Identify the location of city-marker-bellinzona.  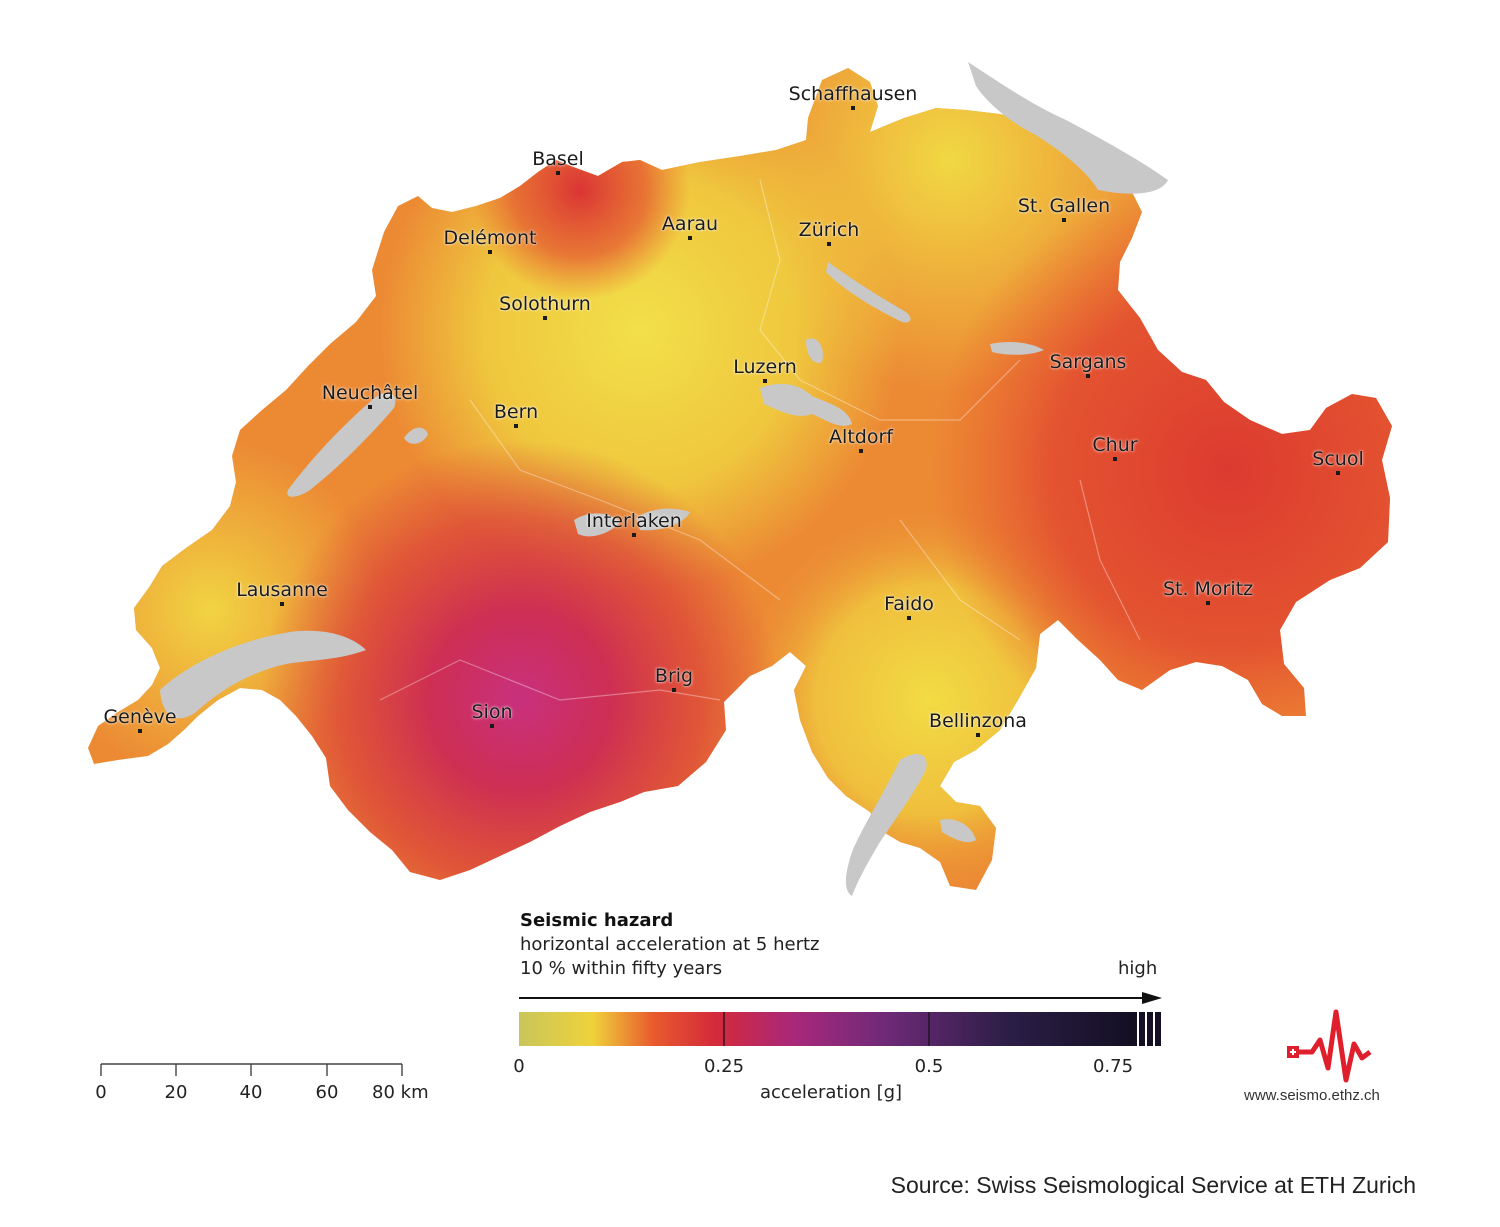
(978, 735).